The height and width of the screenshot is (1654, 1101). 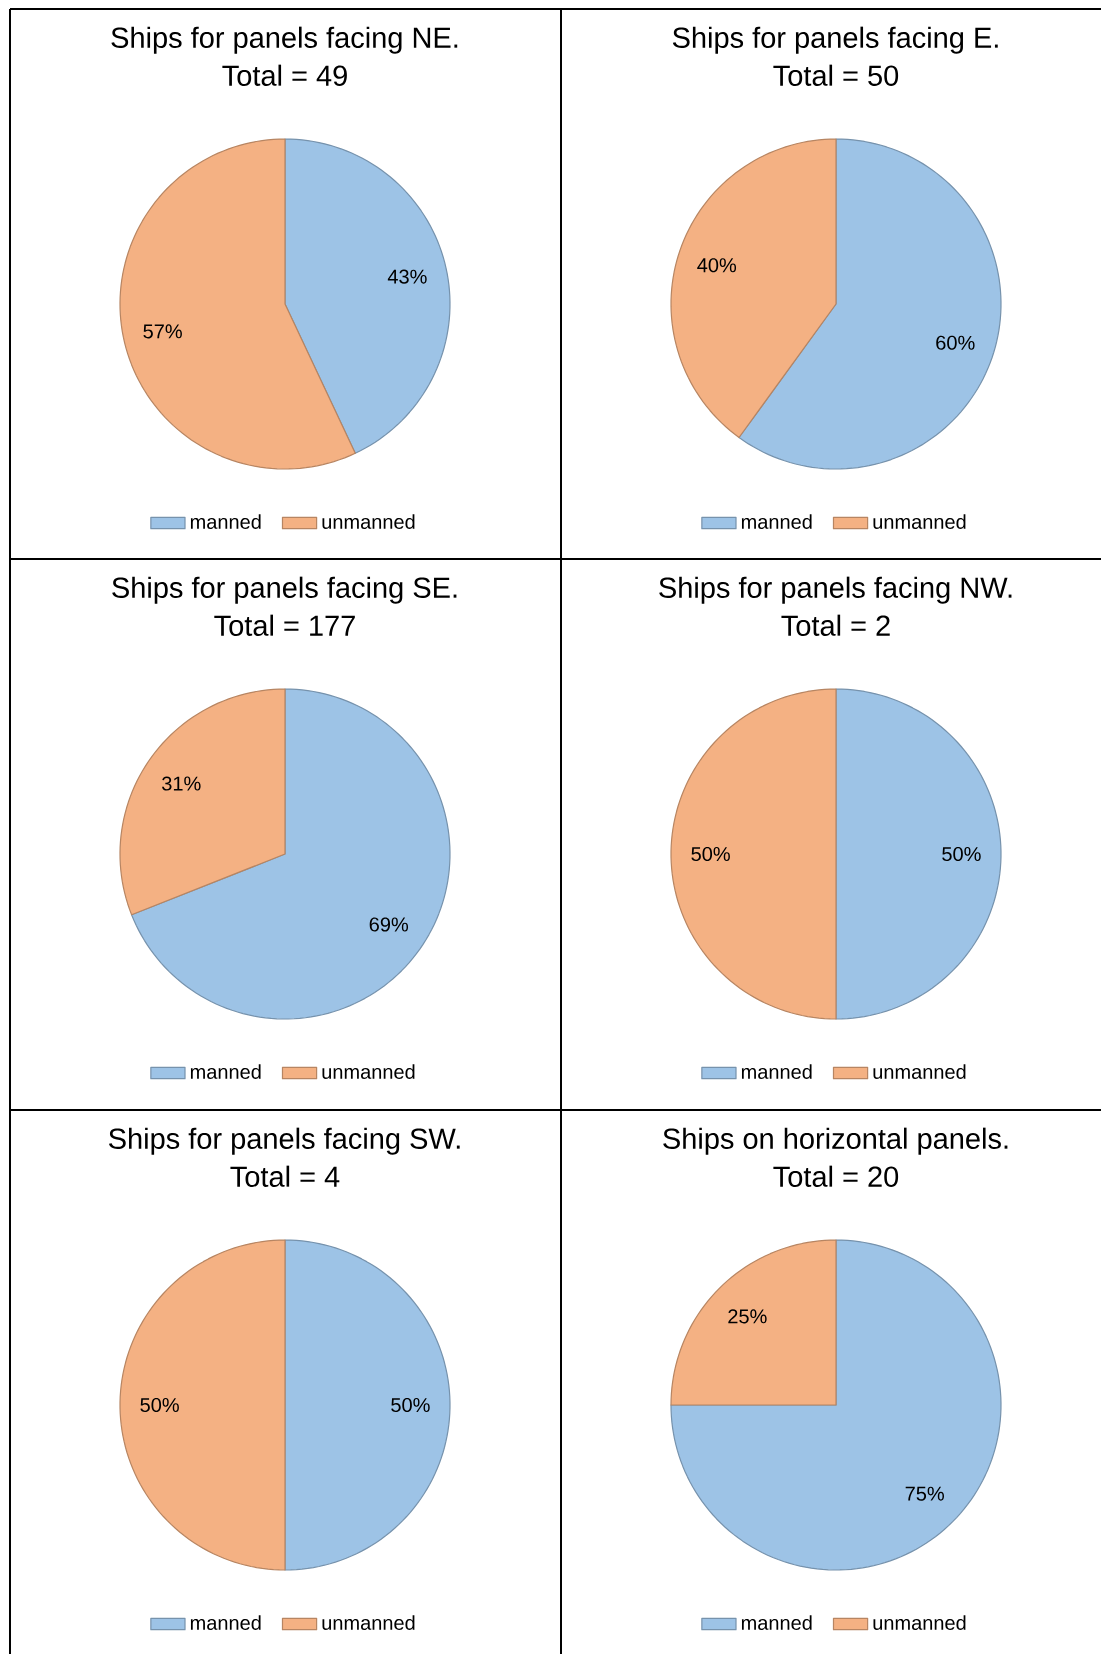 What do you see at coordinates (747, 1316) in the screenshot?
I see `data-label: 25%` at bounding box center [747, 1316].